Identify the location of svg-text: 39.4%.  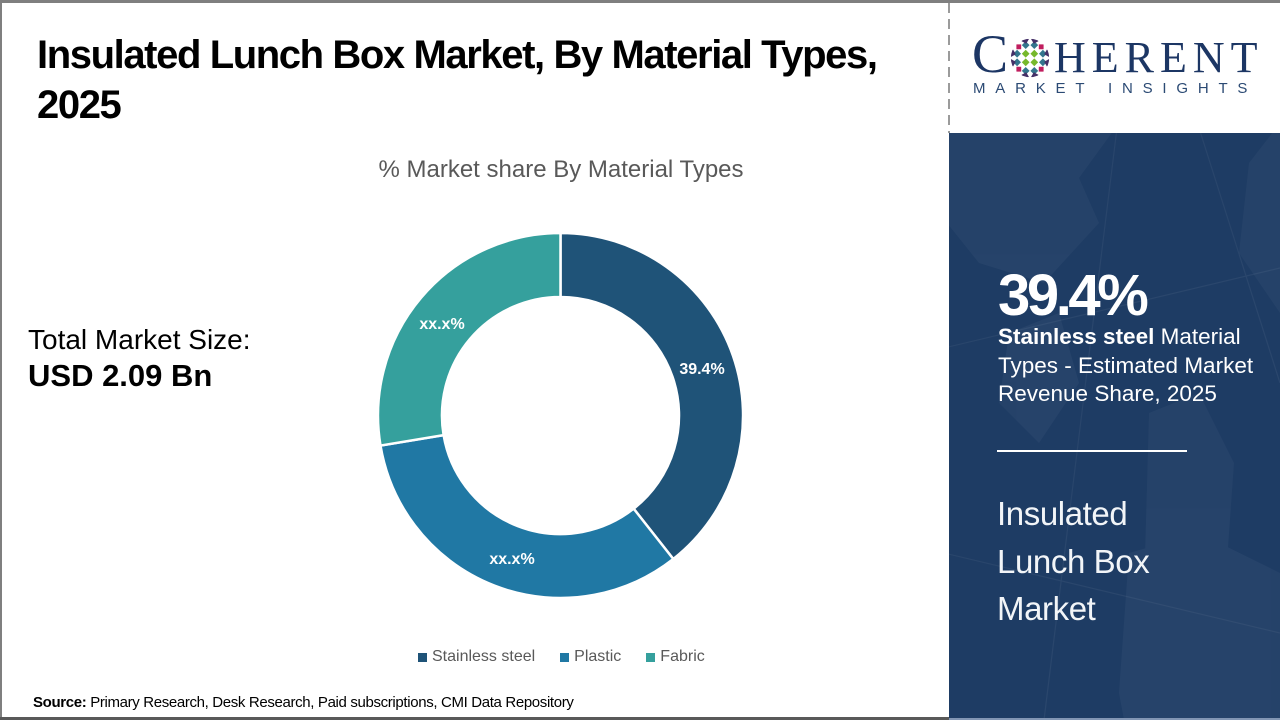
(701, 369).